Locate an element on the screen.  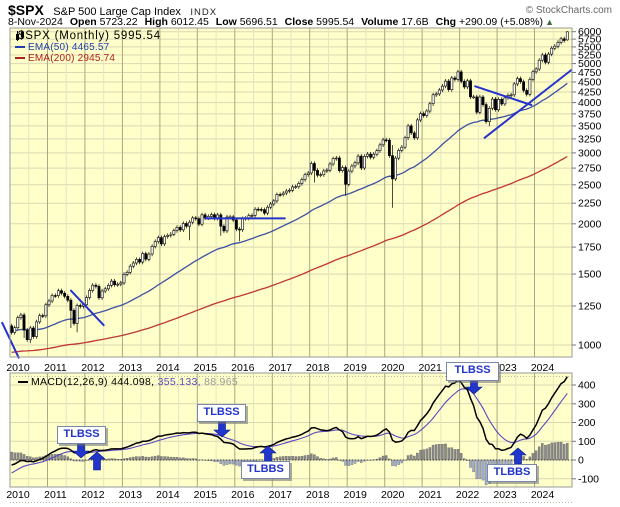
stockcharts-copyright: © StockCharts.com is located at coordinates (568, 10).